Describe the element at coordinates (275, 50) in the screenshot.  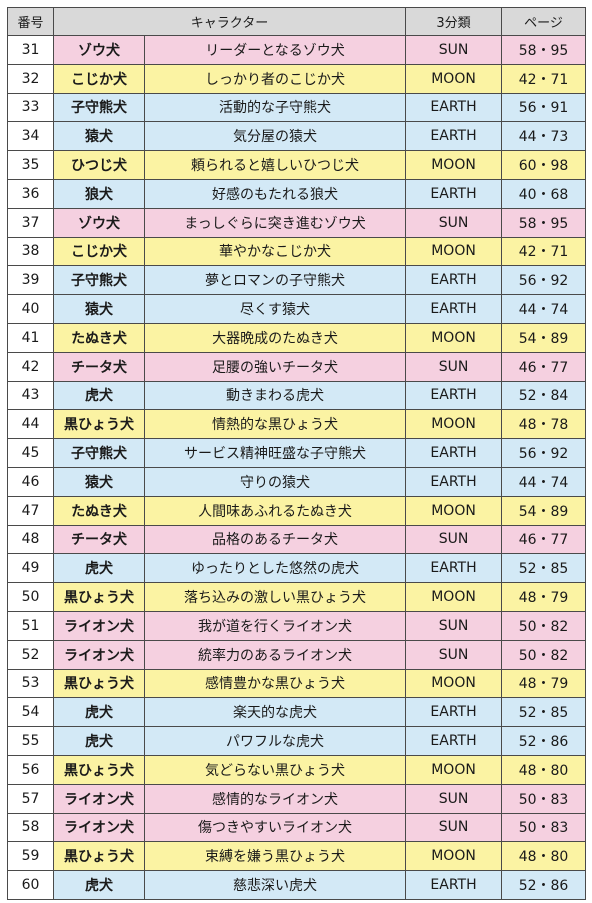
I see `row-character: リーダーとなるゾウ犬` at that location.